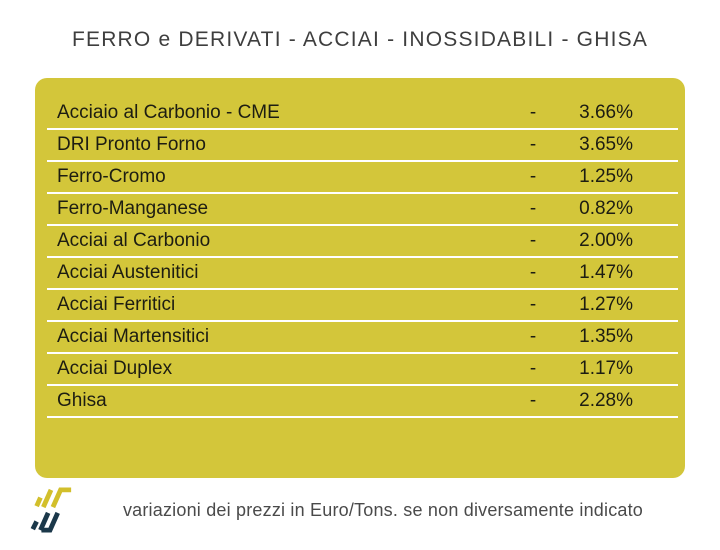 Image resolution: width=720 pixels, height=550 pixels. I want to click on row-label: Acciai Martensitici, so click(133, 336).